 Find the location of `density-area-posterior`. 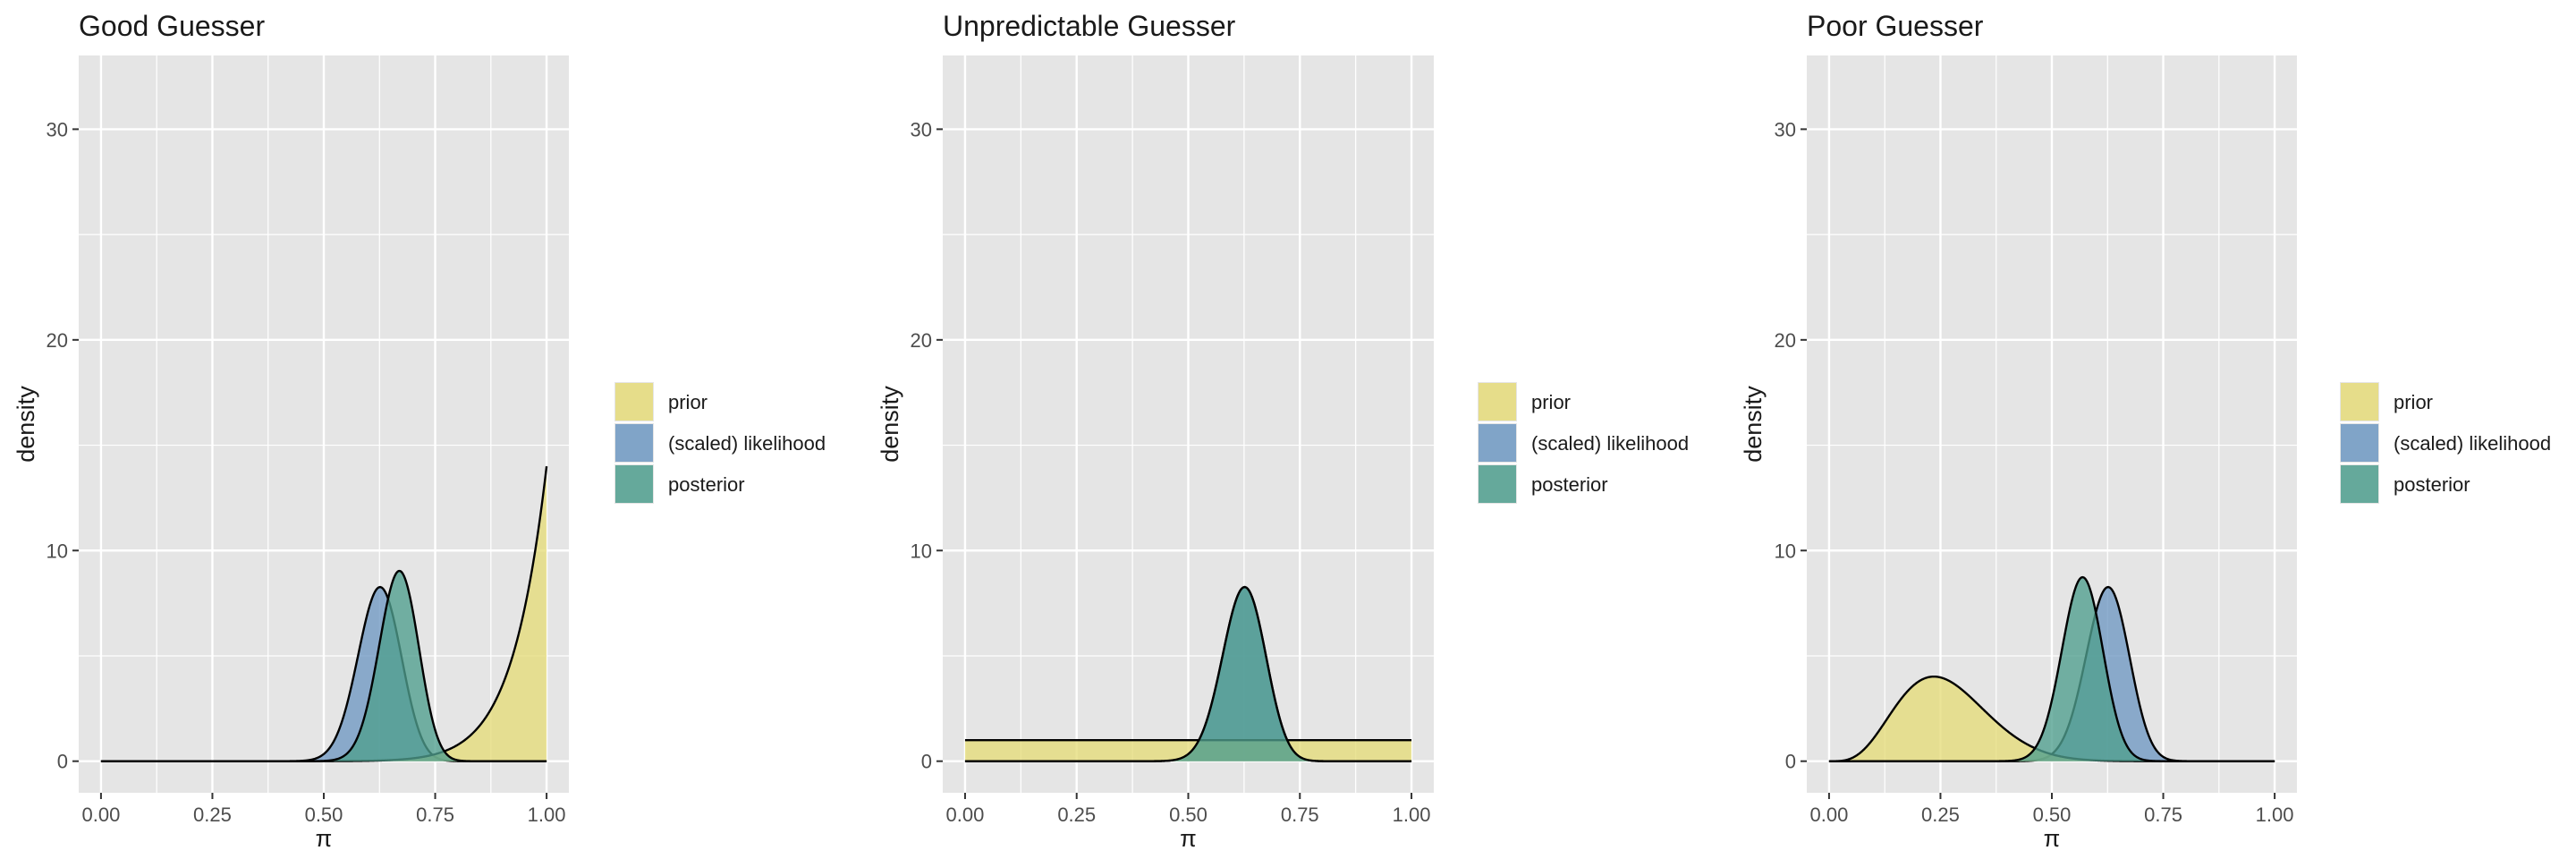

density-area-posterior is located at coordinates (2051, 669).